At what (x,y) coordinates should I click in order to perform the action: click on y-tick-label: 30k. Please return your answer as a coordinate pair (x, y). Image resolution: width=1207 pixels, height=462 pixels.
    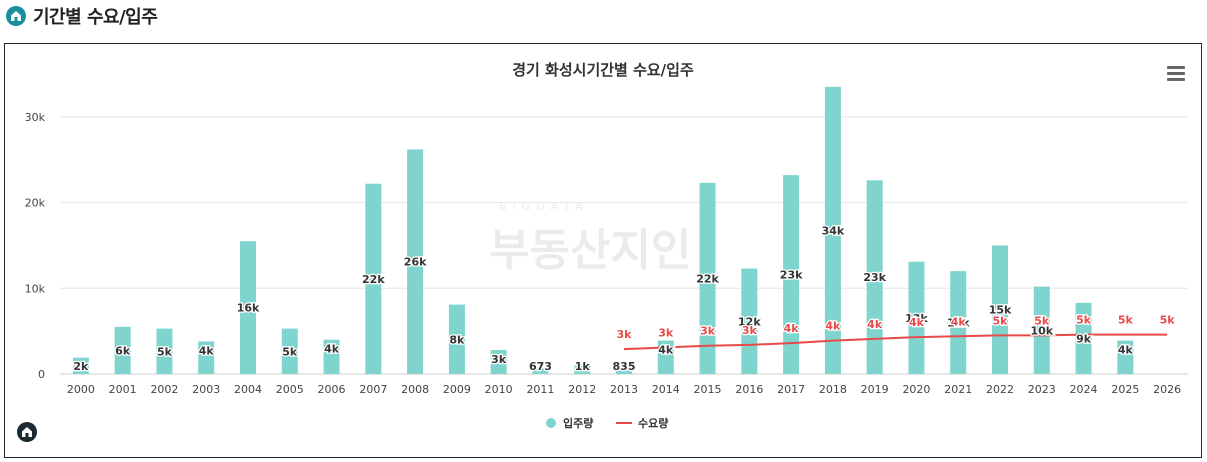
    Looking at the image, I should click on (35, 117).